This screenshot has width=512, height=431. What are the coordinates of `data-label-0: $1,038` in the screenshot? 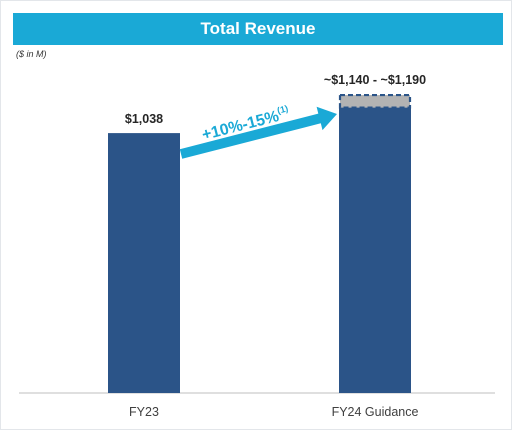 It's located at (144, 119).